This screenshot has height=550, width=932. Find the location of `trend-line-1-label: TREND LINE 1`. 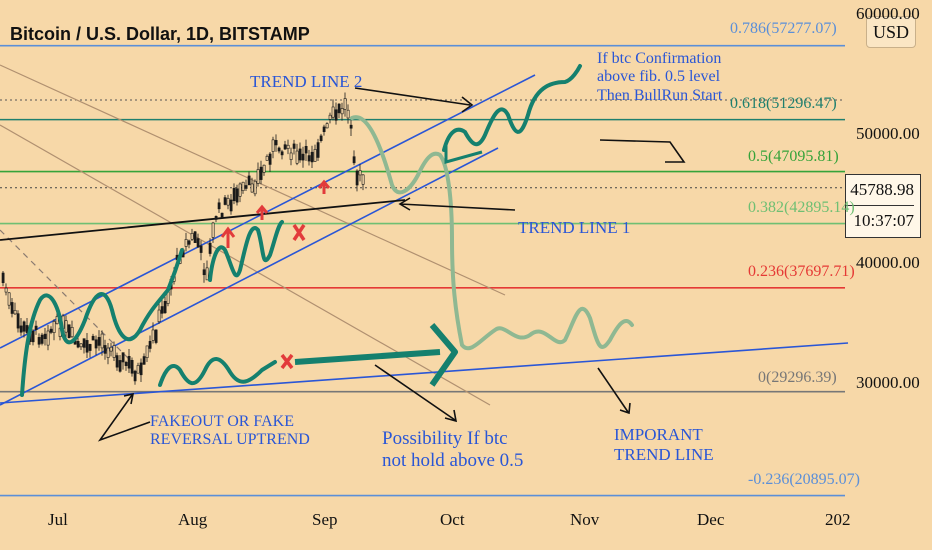

trend-line-1-label: TREND LINE 1 is located at coordinates (574, 227).